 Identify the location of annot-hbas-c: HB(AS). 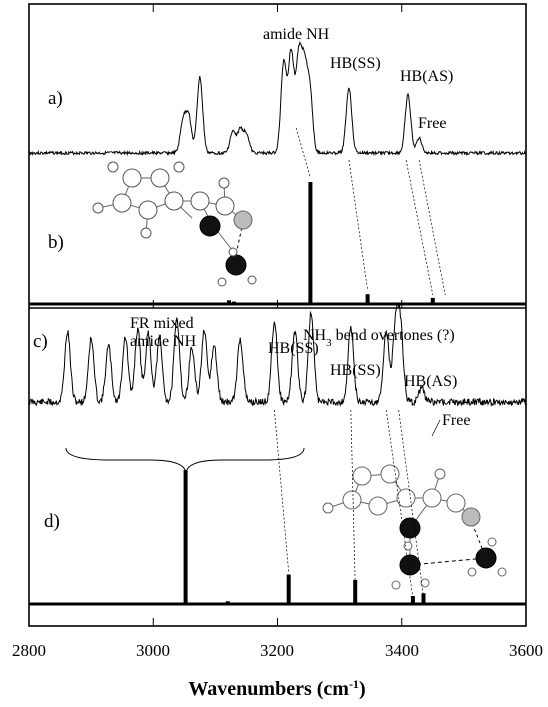
(430, 381).